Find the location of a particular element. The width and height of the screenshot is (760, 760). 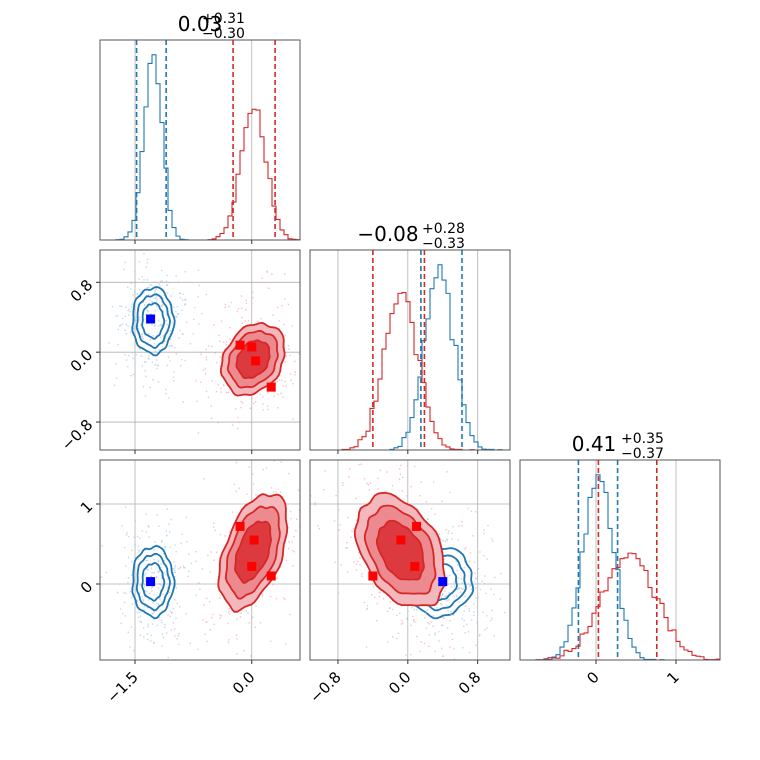

marker-red is located at coordinates (417, 526).